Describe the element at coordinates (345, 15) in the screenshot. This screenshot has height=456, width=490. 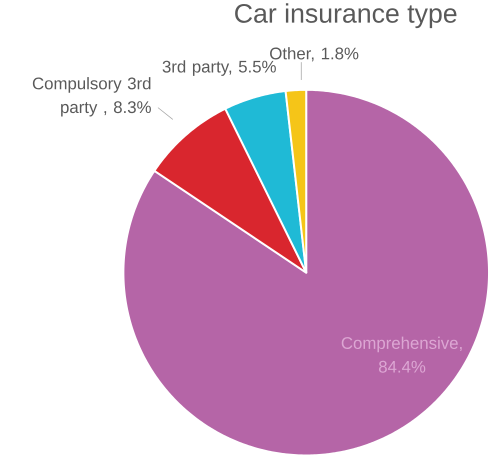
I see `chart-title: Car insurance type` at that location.